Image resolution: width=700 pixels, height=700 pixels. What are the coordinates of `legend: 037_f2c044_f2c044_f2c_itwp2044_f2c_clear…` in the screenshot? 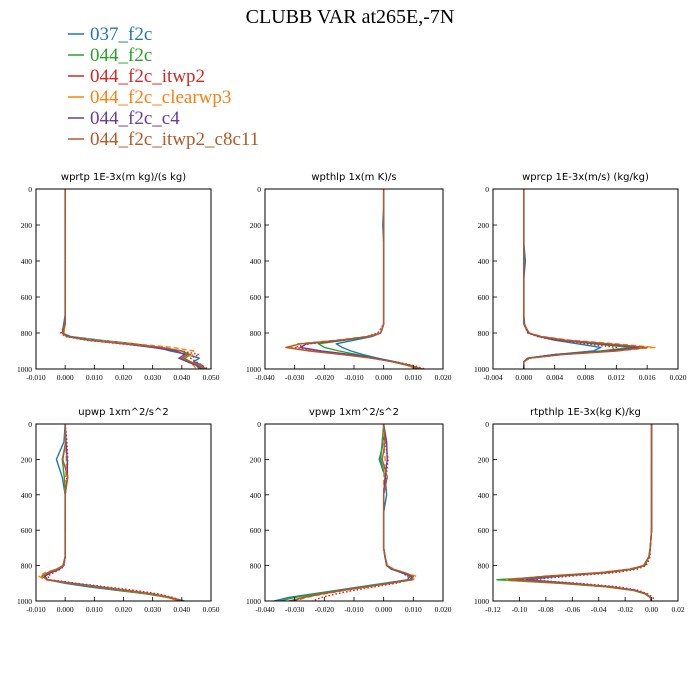 It's located at (163, 87).